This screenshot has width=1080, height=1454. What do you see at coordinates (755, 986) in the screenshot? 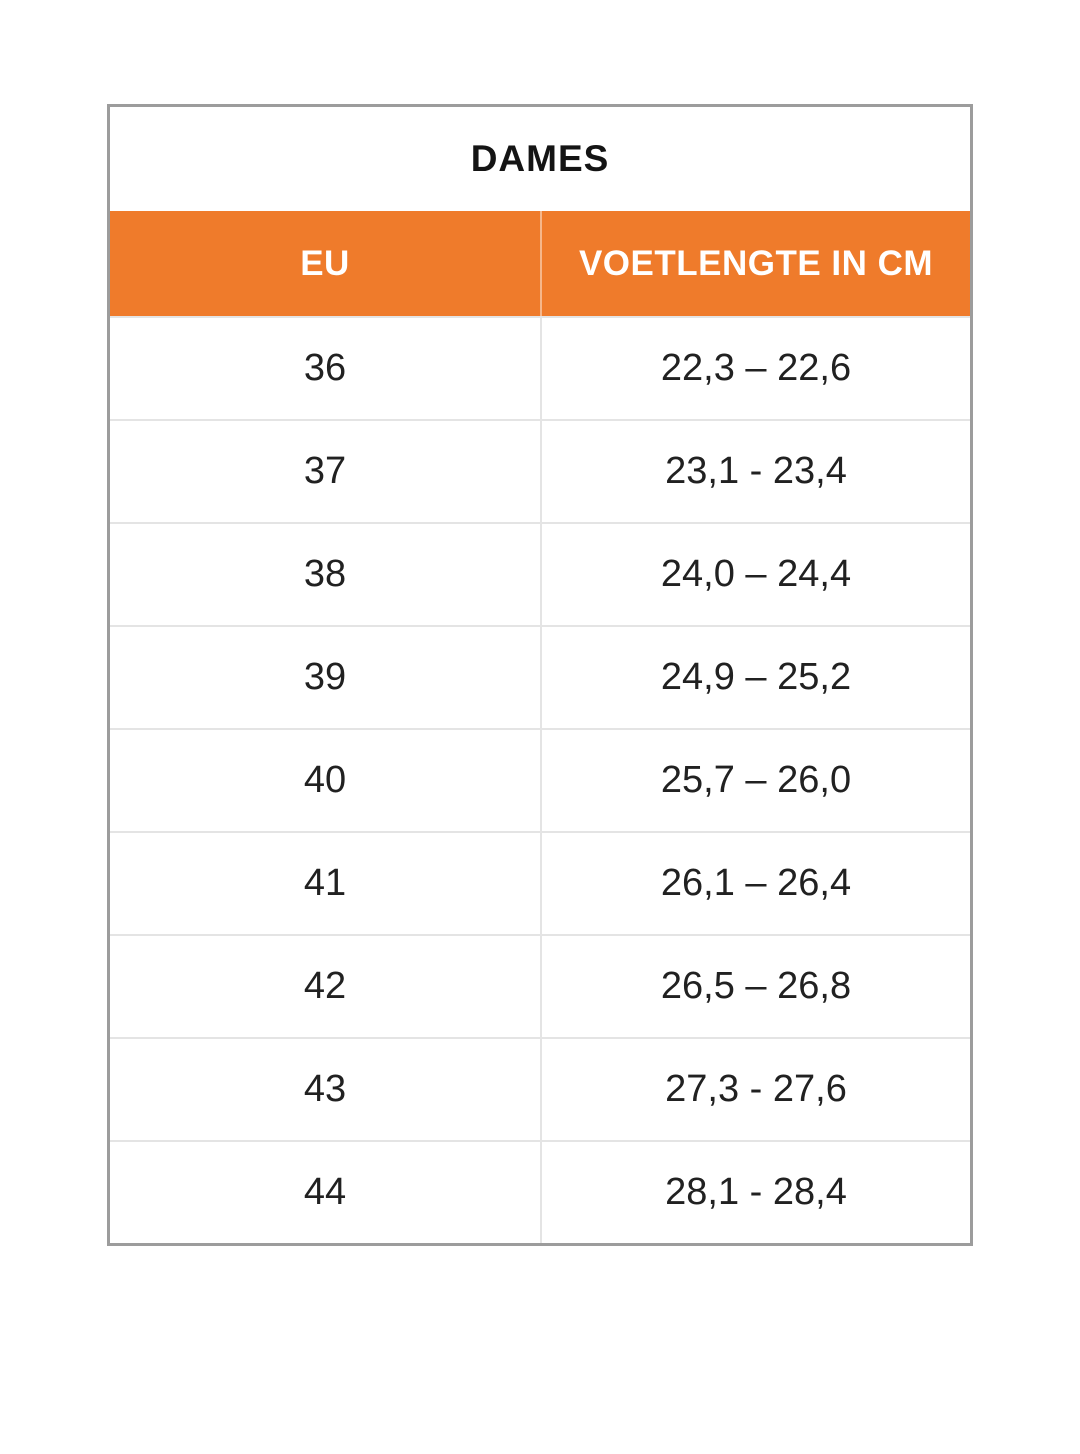
I see `foot-length-cell: 26,5 – 26,8` at bounding box center [755, 986].